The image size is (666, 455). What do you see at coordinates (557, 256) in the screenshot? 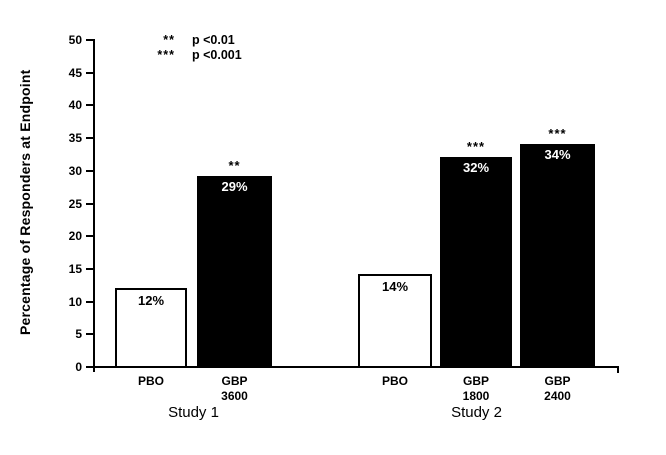
I see `bar: 34%` at bounding box center [557, 256].